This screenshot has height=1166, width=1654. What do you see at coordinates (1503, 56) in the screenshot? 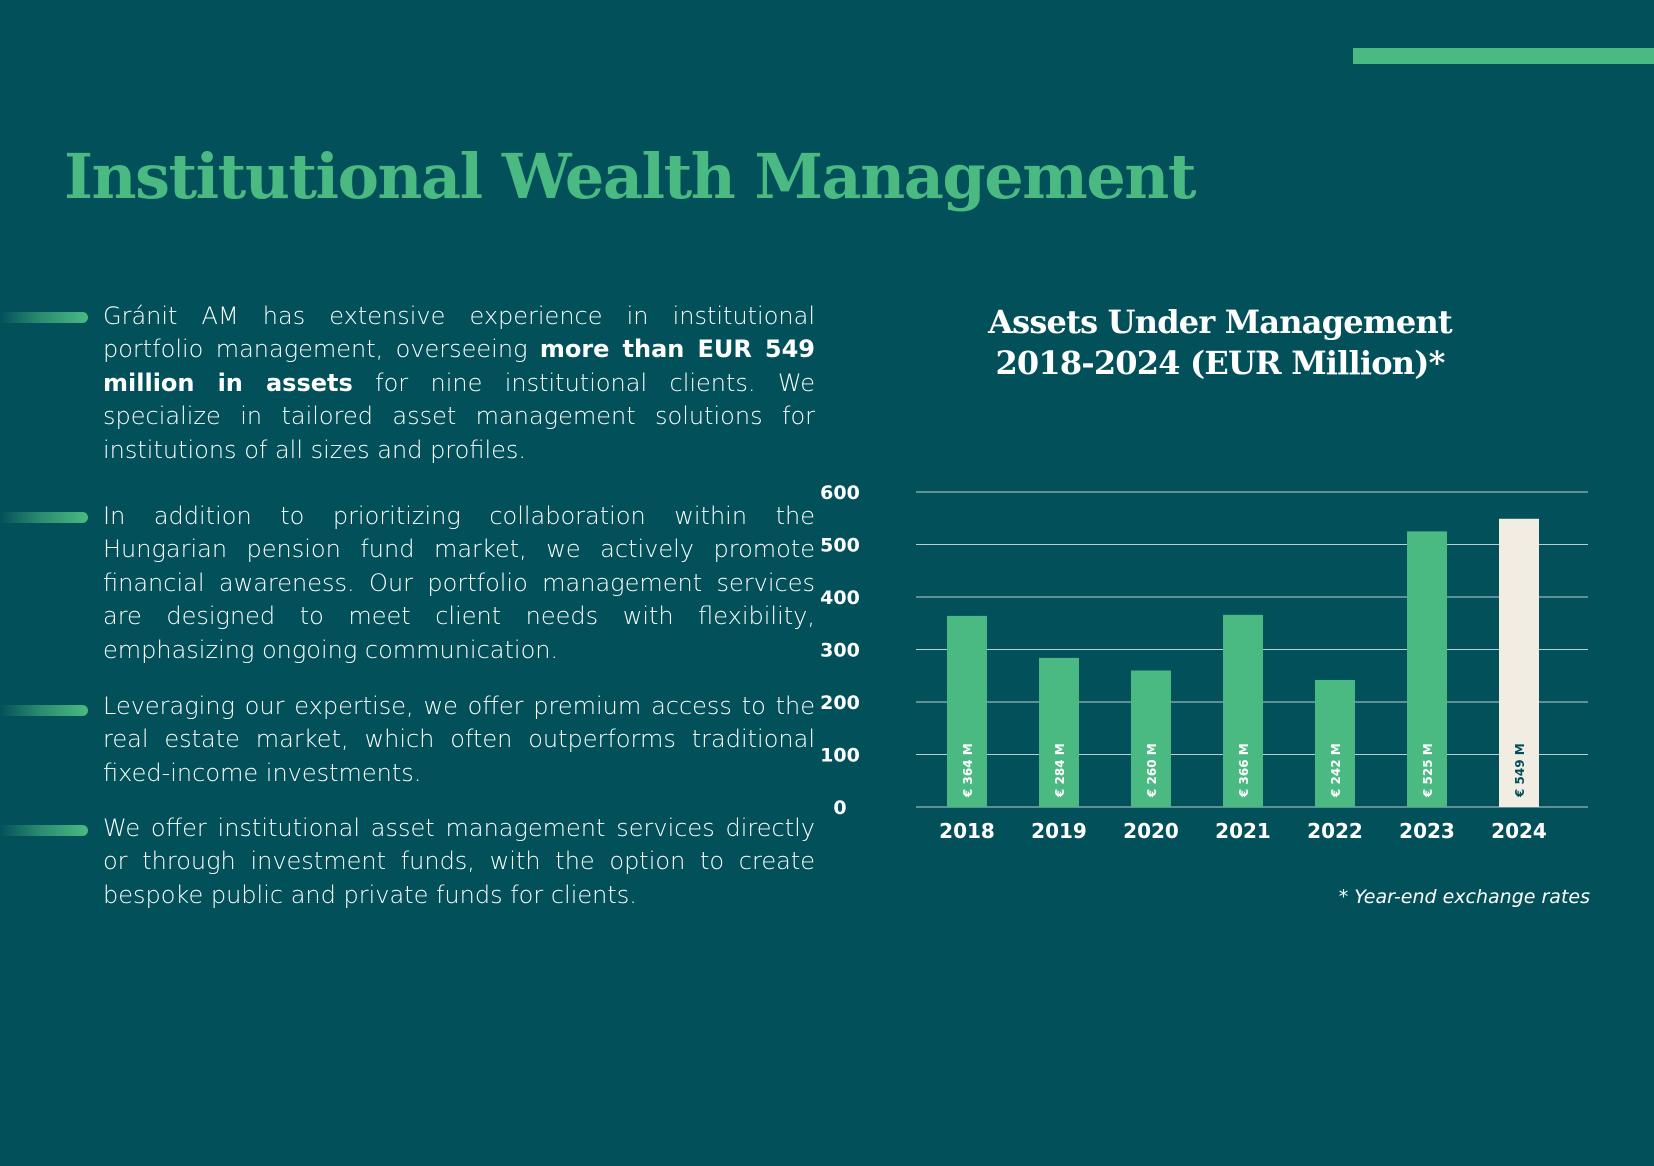
I see `top-accent-bar` at bounding box center [1503, 56].